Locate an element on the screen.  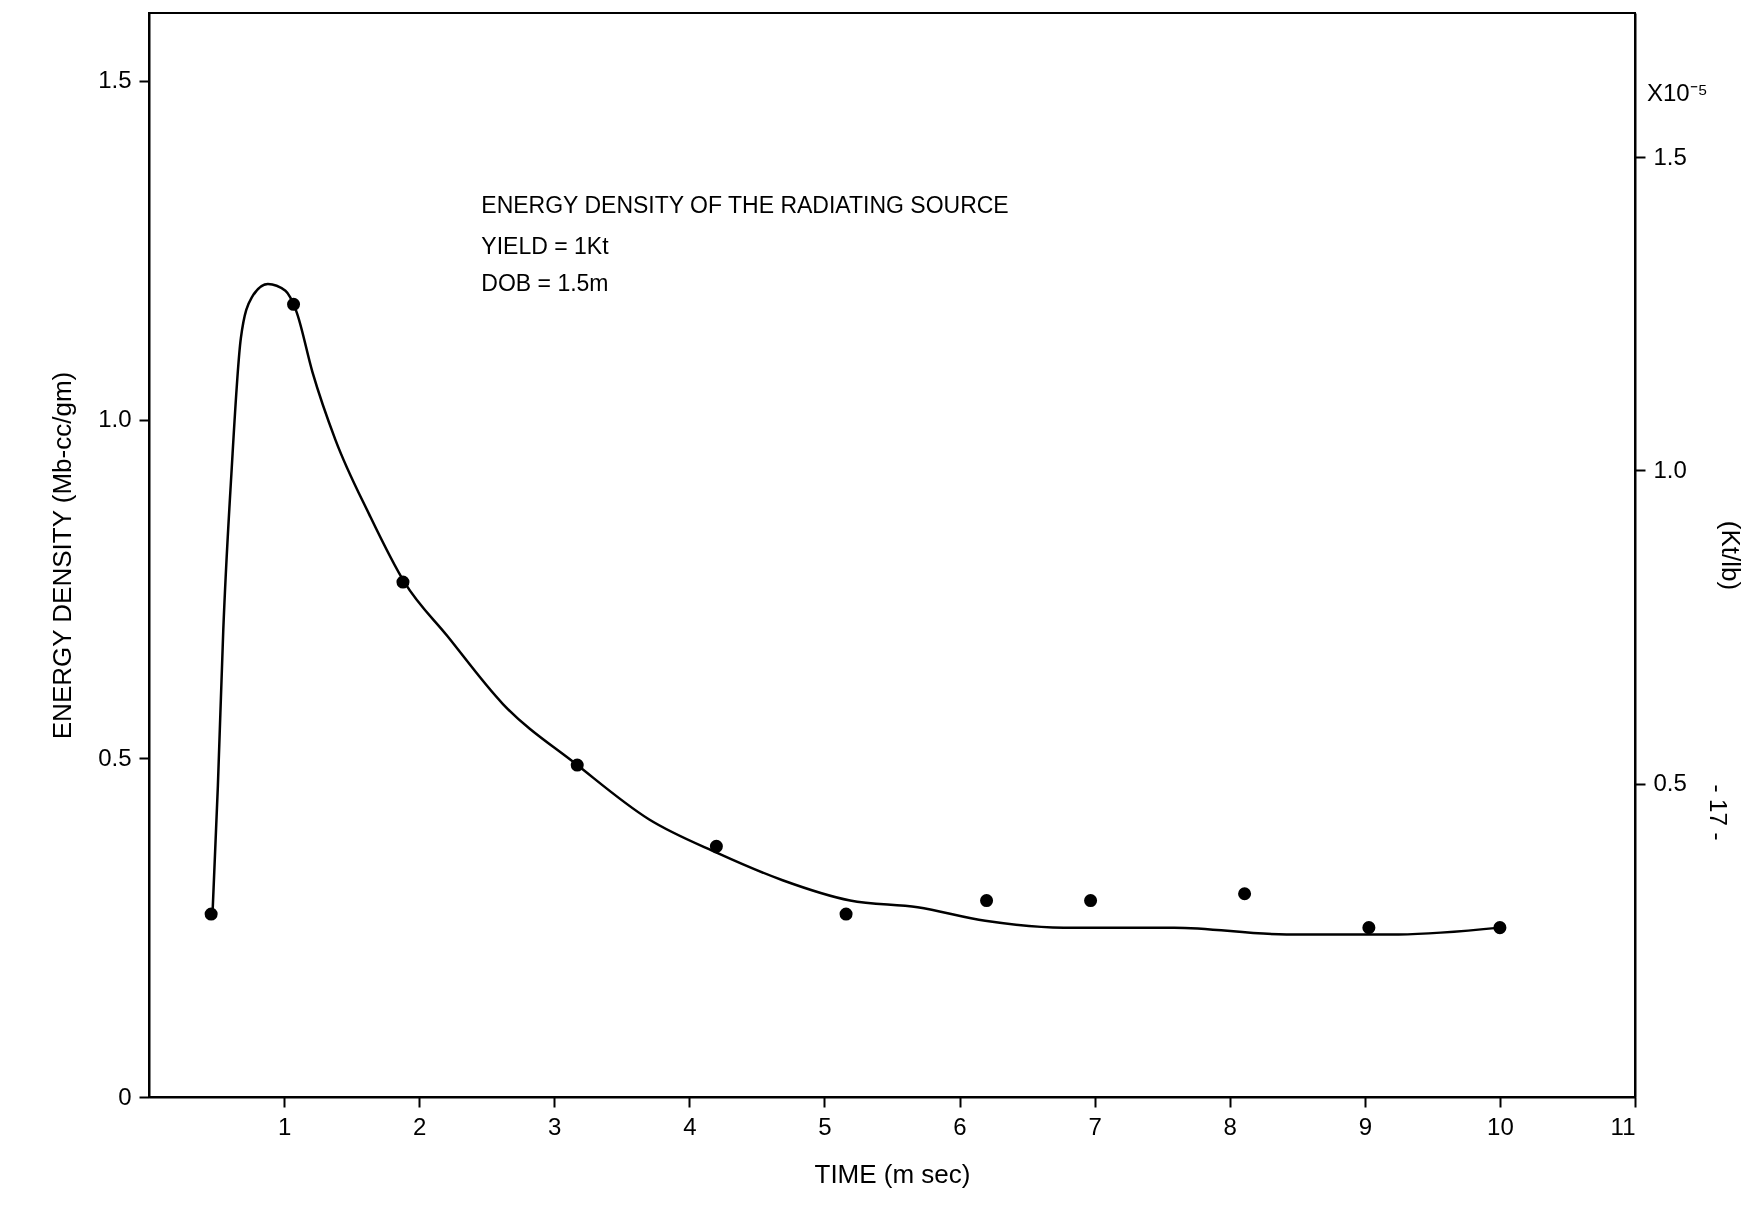
text: X10⁻⁵ is located at coordinates (1677, 93).